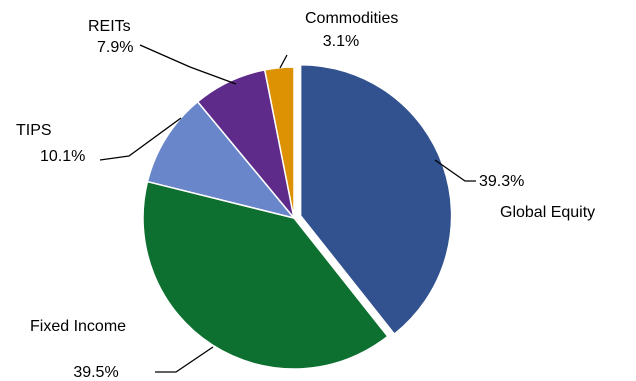 The width and height of the screenshot is (636, 381). I want to click on leader-line-reits, so click(188, 64).